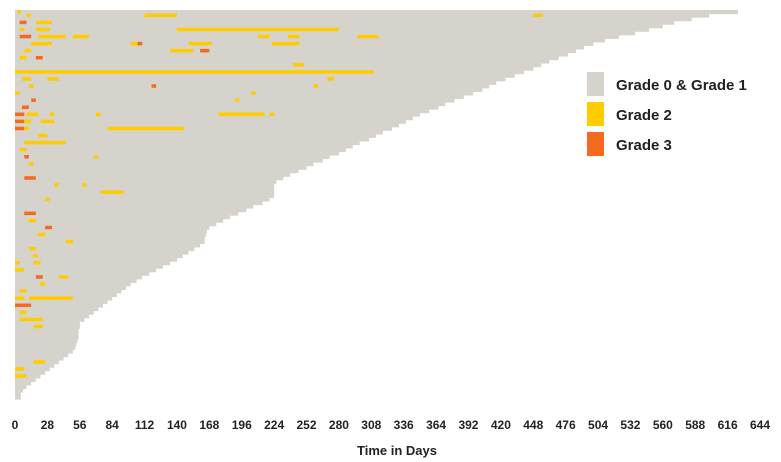 The image size is (781, 462). What do you see at coordinates (728, 425) in the screenshot?
I see `x-tick-label-22: 616` at bounding box center [728, 425].